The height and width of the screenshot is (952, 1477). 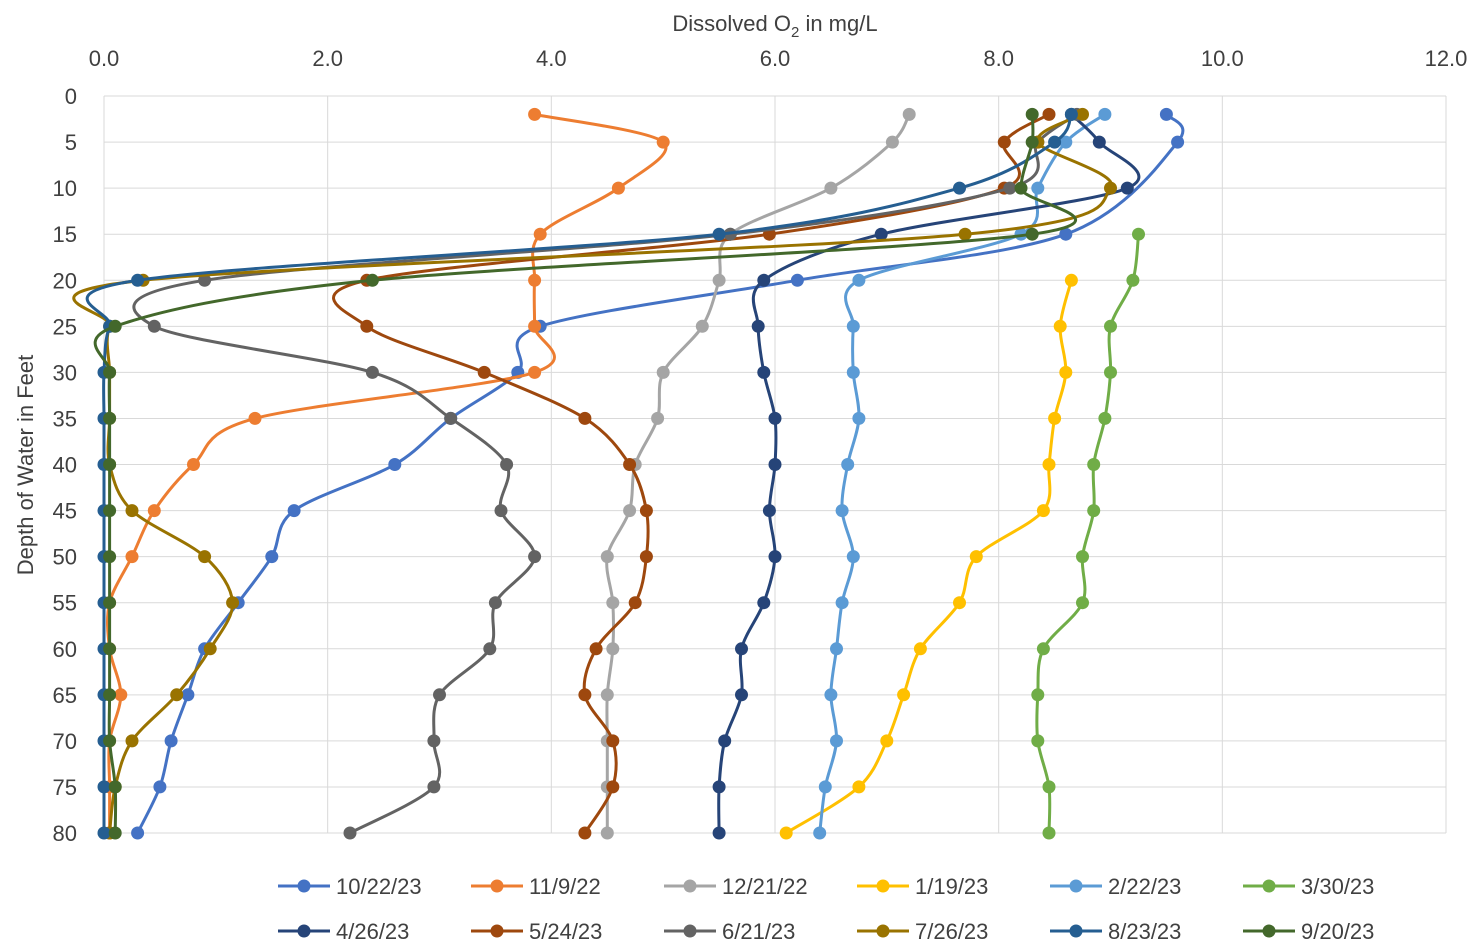 I want to click on y-tick-labels: 0 5 10 15 20 25 30 35 40 45 50 55 60 65 70 75 80, so click(x=65, y=465).